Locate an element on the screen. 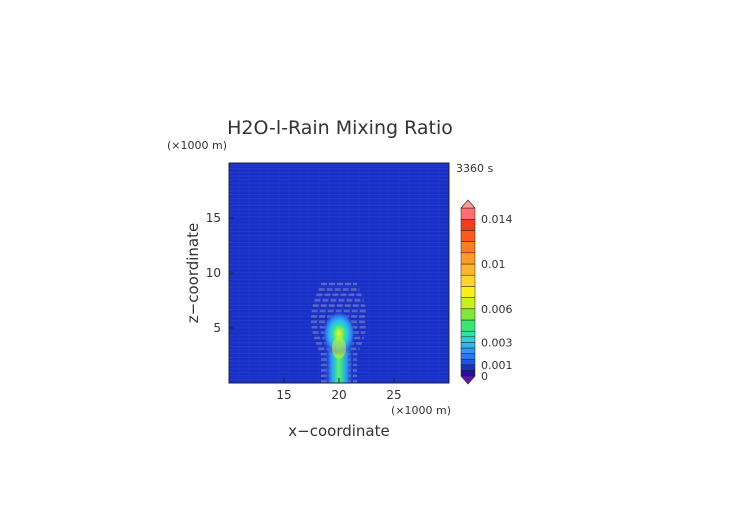 The width and height of the screenshot is (752, 532). chart-title: H2O-l-Rain Mixing Ratio is located at coordinates (340, 128).